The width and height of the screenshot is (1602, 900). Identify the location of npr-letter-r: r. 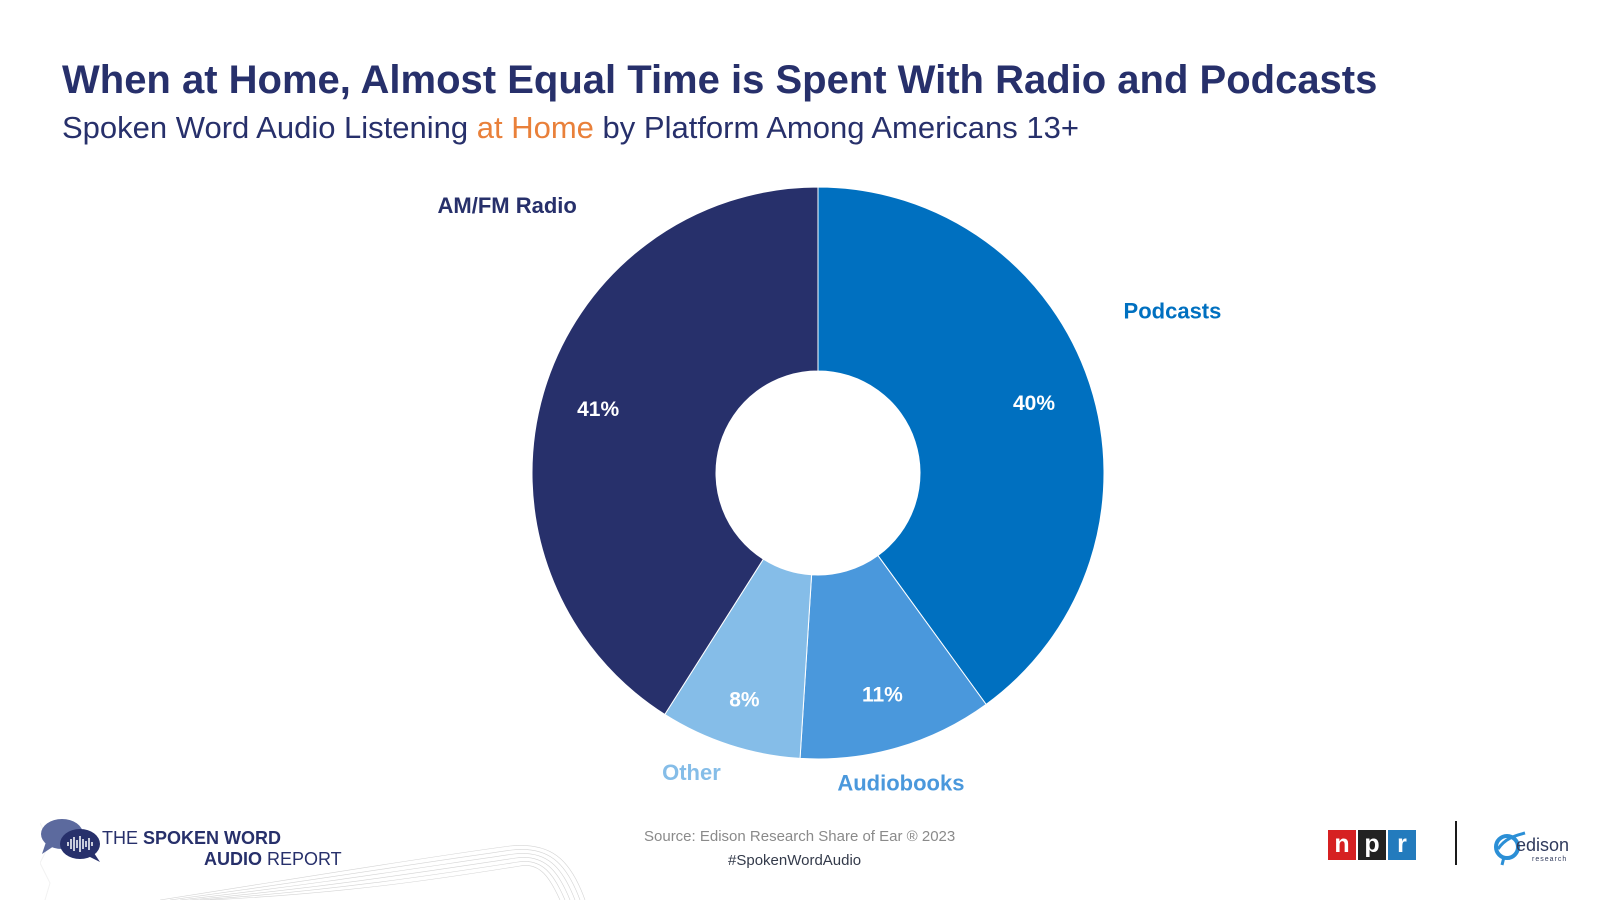
(1402, 845).